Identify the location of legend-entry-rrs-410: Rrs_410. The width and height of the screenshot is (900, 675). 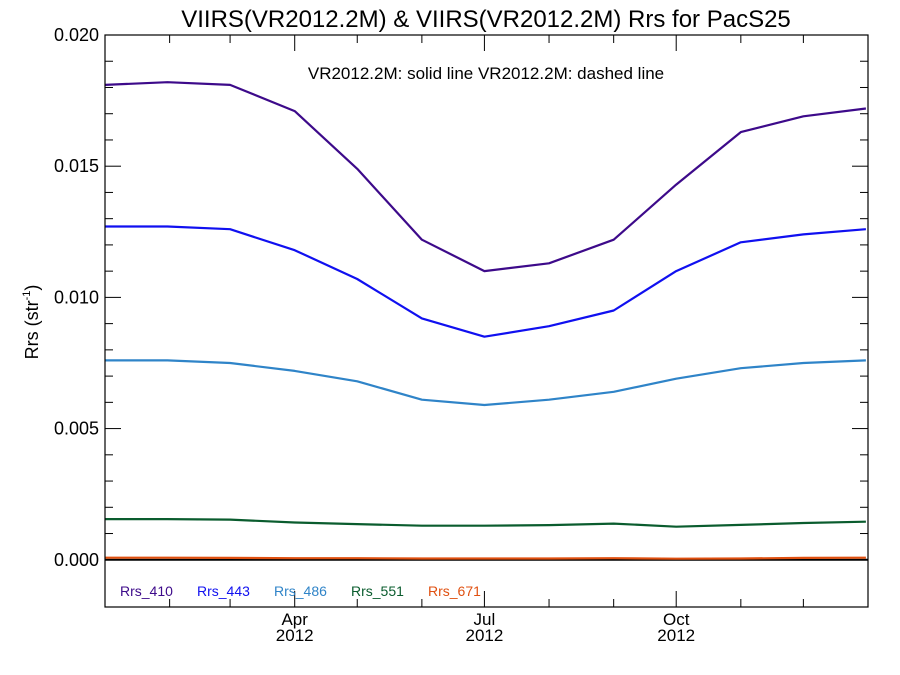
(146, 591).